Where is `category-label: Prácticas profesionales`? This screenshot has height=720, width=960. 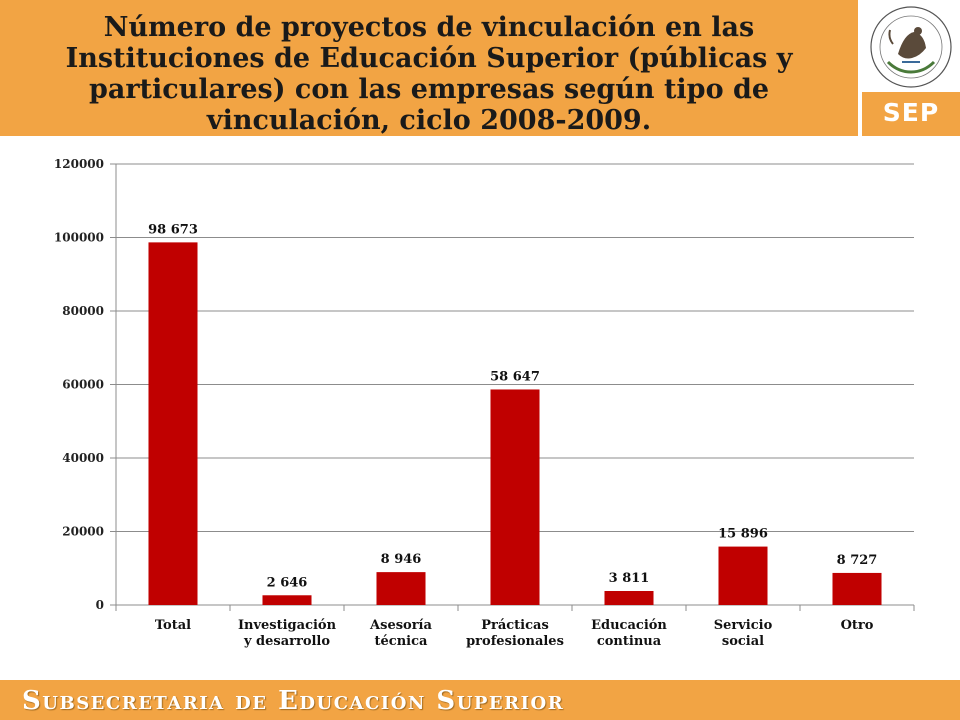 category-label: Prácticas profesionales is located at coordinates (515, 633).